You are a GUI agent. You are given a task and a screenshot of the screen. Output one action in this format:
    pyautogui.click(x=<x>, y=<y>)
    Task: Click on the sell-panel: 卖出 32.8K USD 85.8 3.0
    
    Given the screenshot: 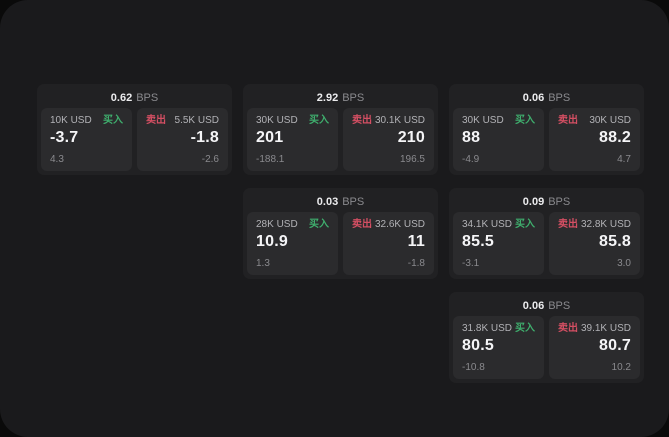 What is the action you would take?
    pyautogui.click(x=594, y=243)
    